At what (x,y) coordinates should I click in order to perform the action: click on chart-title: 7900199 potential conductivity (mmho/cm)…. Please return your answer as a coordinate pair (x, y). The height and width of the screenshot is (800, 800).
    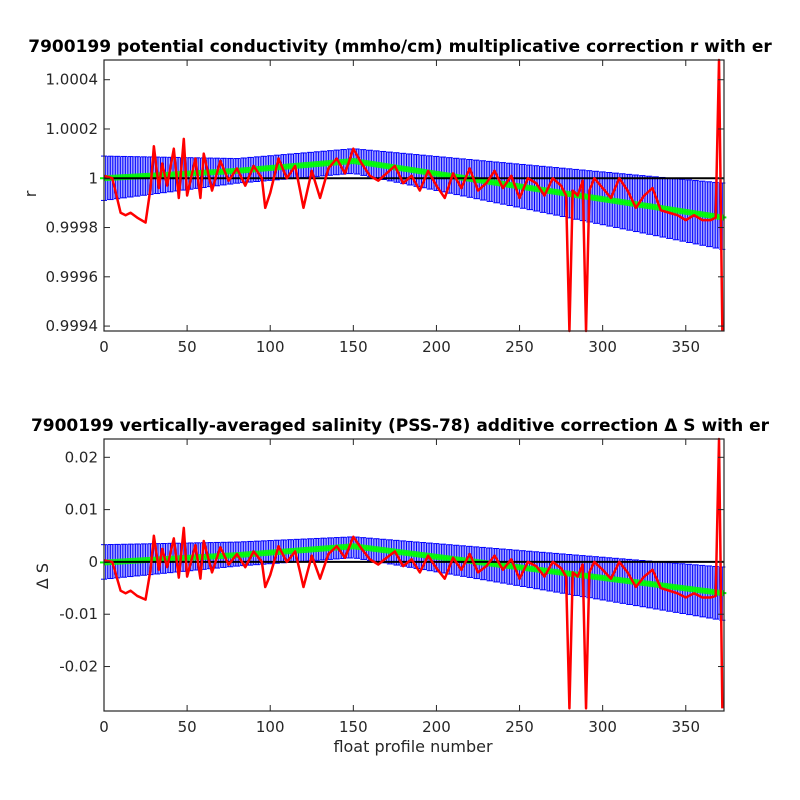
    Looking at the image, I should click on (400, 47).